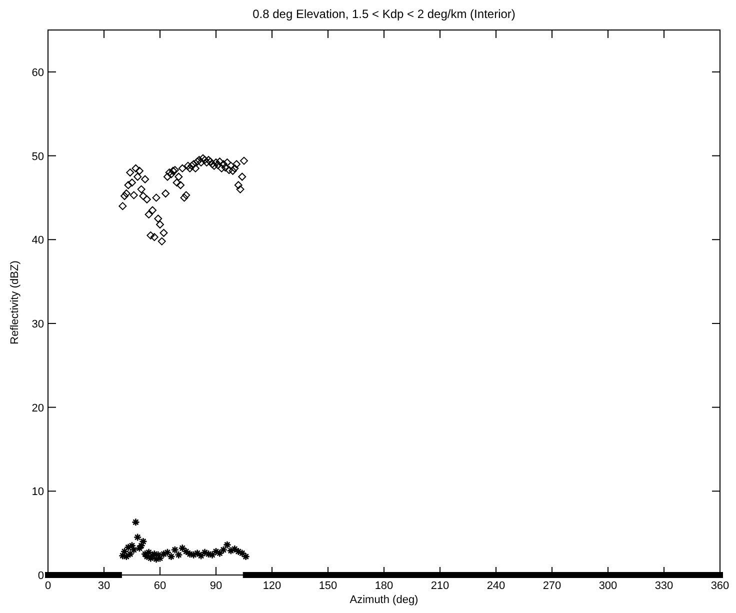 This screenshot has width=736, height=613. Describe the element at coordinates (15, 302) in the screenshot. I see `y-axis-title: Reflectivity (dBZ)` at that location.